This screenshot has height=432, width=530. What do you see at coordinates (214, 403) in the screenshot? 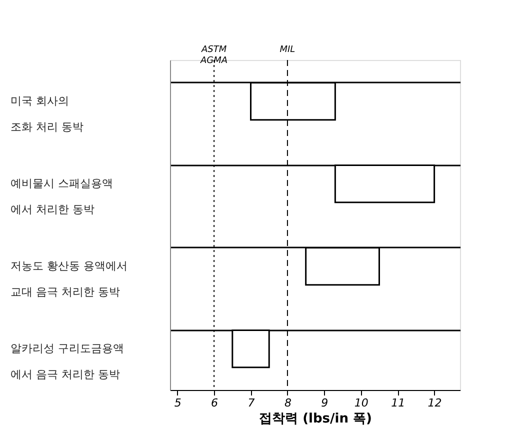
I see `x-tick-label: 6` at bounding box center [214, 403].